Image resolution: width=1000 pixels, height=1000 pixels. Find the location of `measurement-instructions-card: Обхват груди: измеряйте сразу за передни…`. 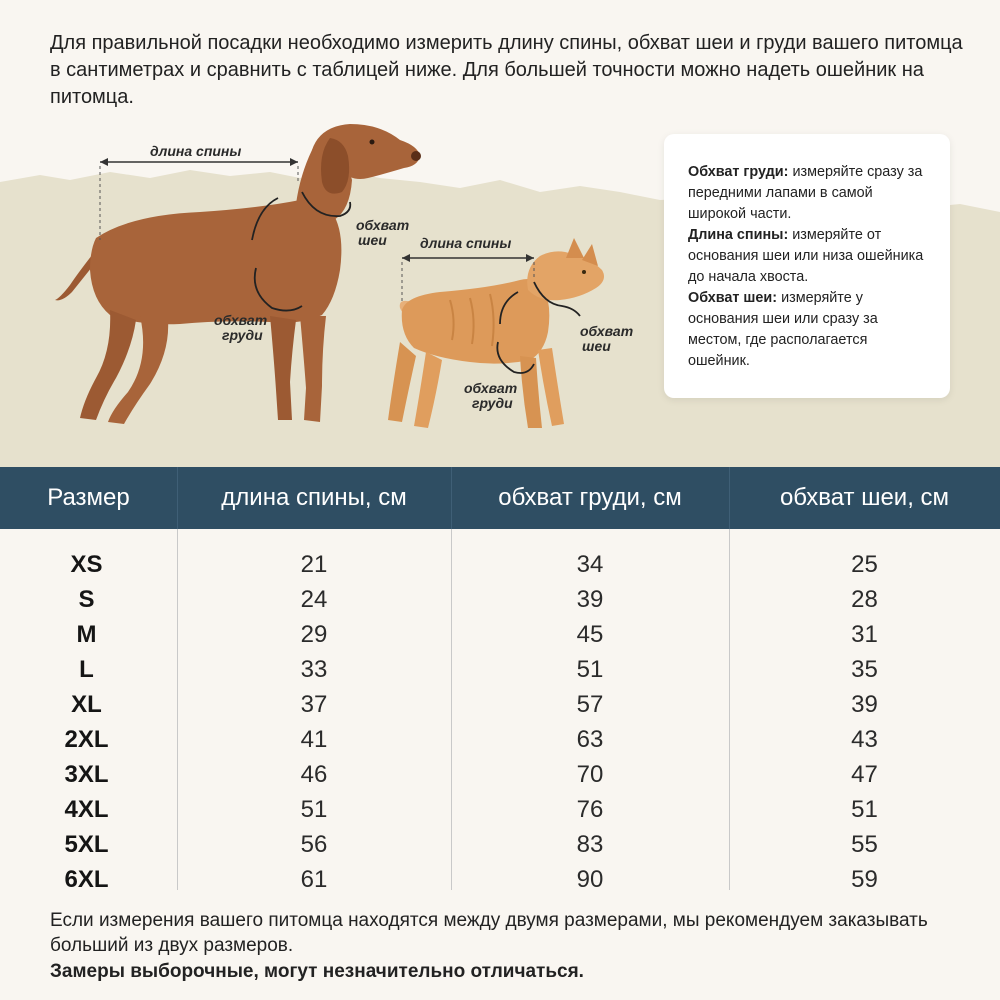

measurement-instructions-card: Обхват груди: измеряйте сразу за передни… is located at coordinates (807, 266).